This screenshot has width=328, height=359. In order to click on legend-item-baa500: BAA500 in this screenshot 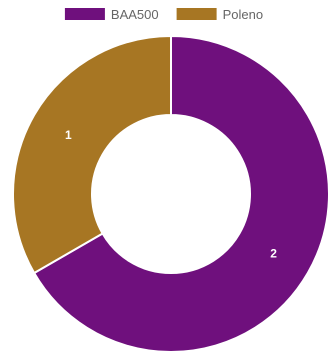, I will do `click(111, 14)`.